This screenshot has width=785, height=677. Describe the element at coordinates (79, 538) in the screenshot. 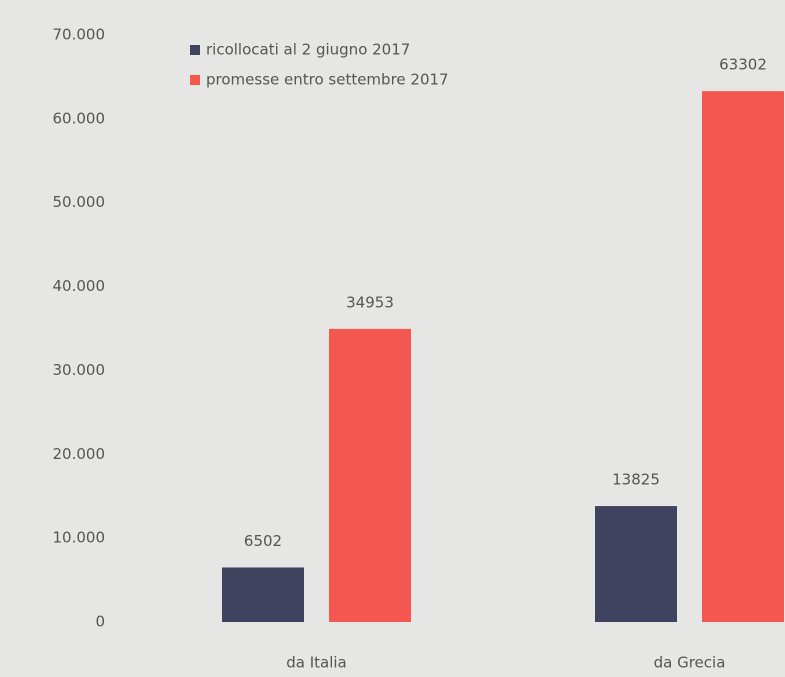

I see `y-tick-label: 10.000` at that location.